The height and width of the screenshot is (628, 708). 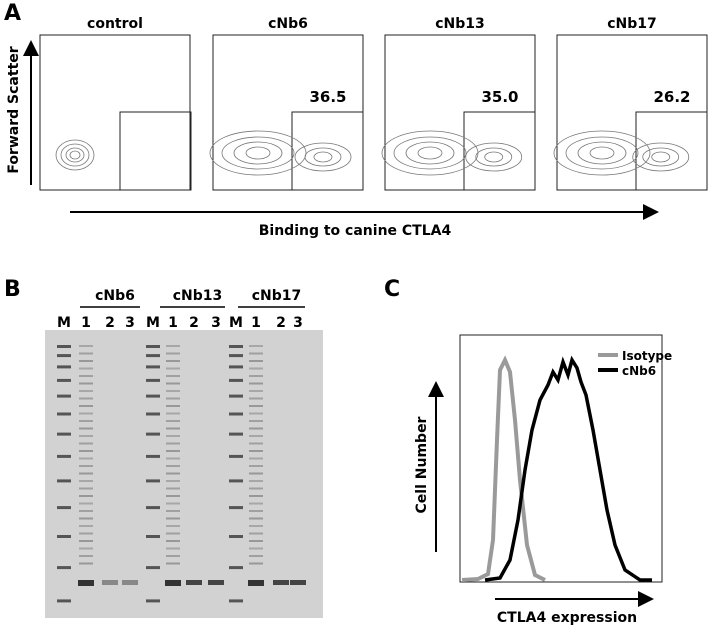 I want to click on gate-value: 26.2, so click(x=671, y=97).